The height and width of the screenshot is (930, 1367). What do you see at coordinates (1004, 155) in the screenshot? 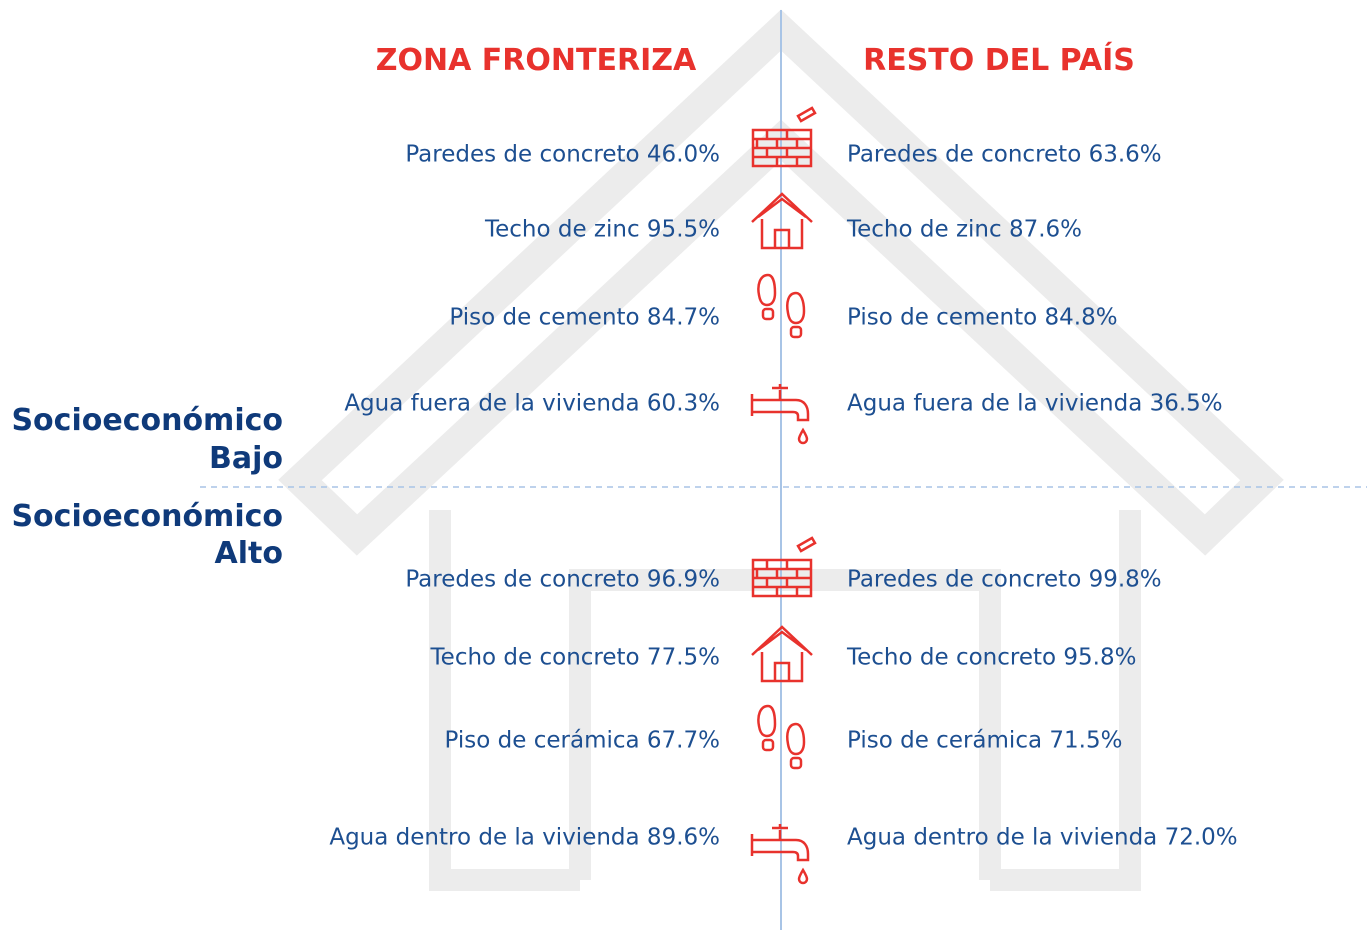
I see `right-stat: Paredes de concreto 63.6%` at bounding box center [1004, 155].